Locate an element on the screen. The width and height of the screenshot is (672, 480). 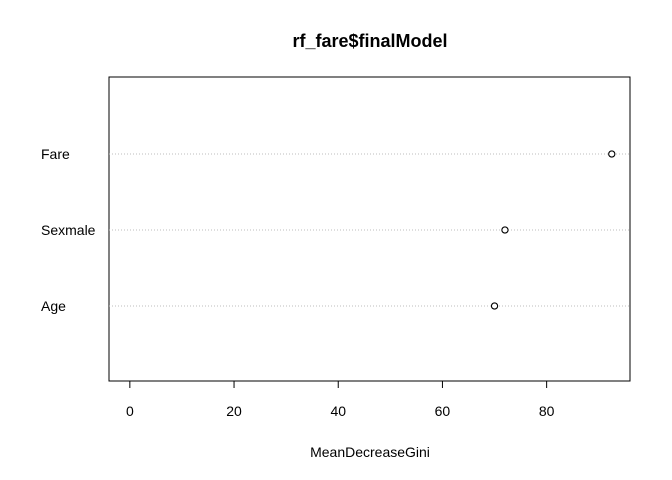
x-tick-label-60: 60 is located at coordinates (443, 411).